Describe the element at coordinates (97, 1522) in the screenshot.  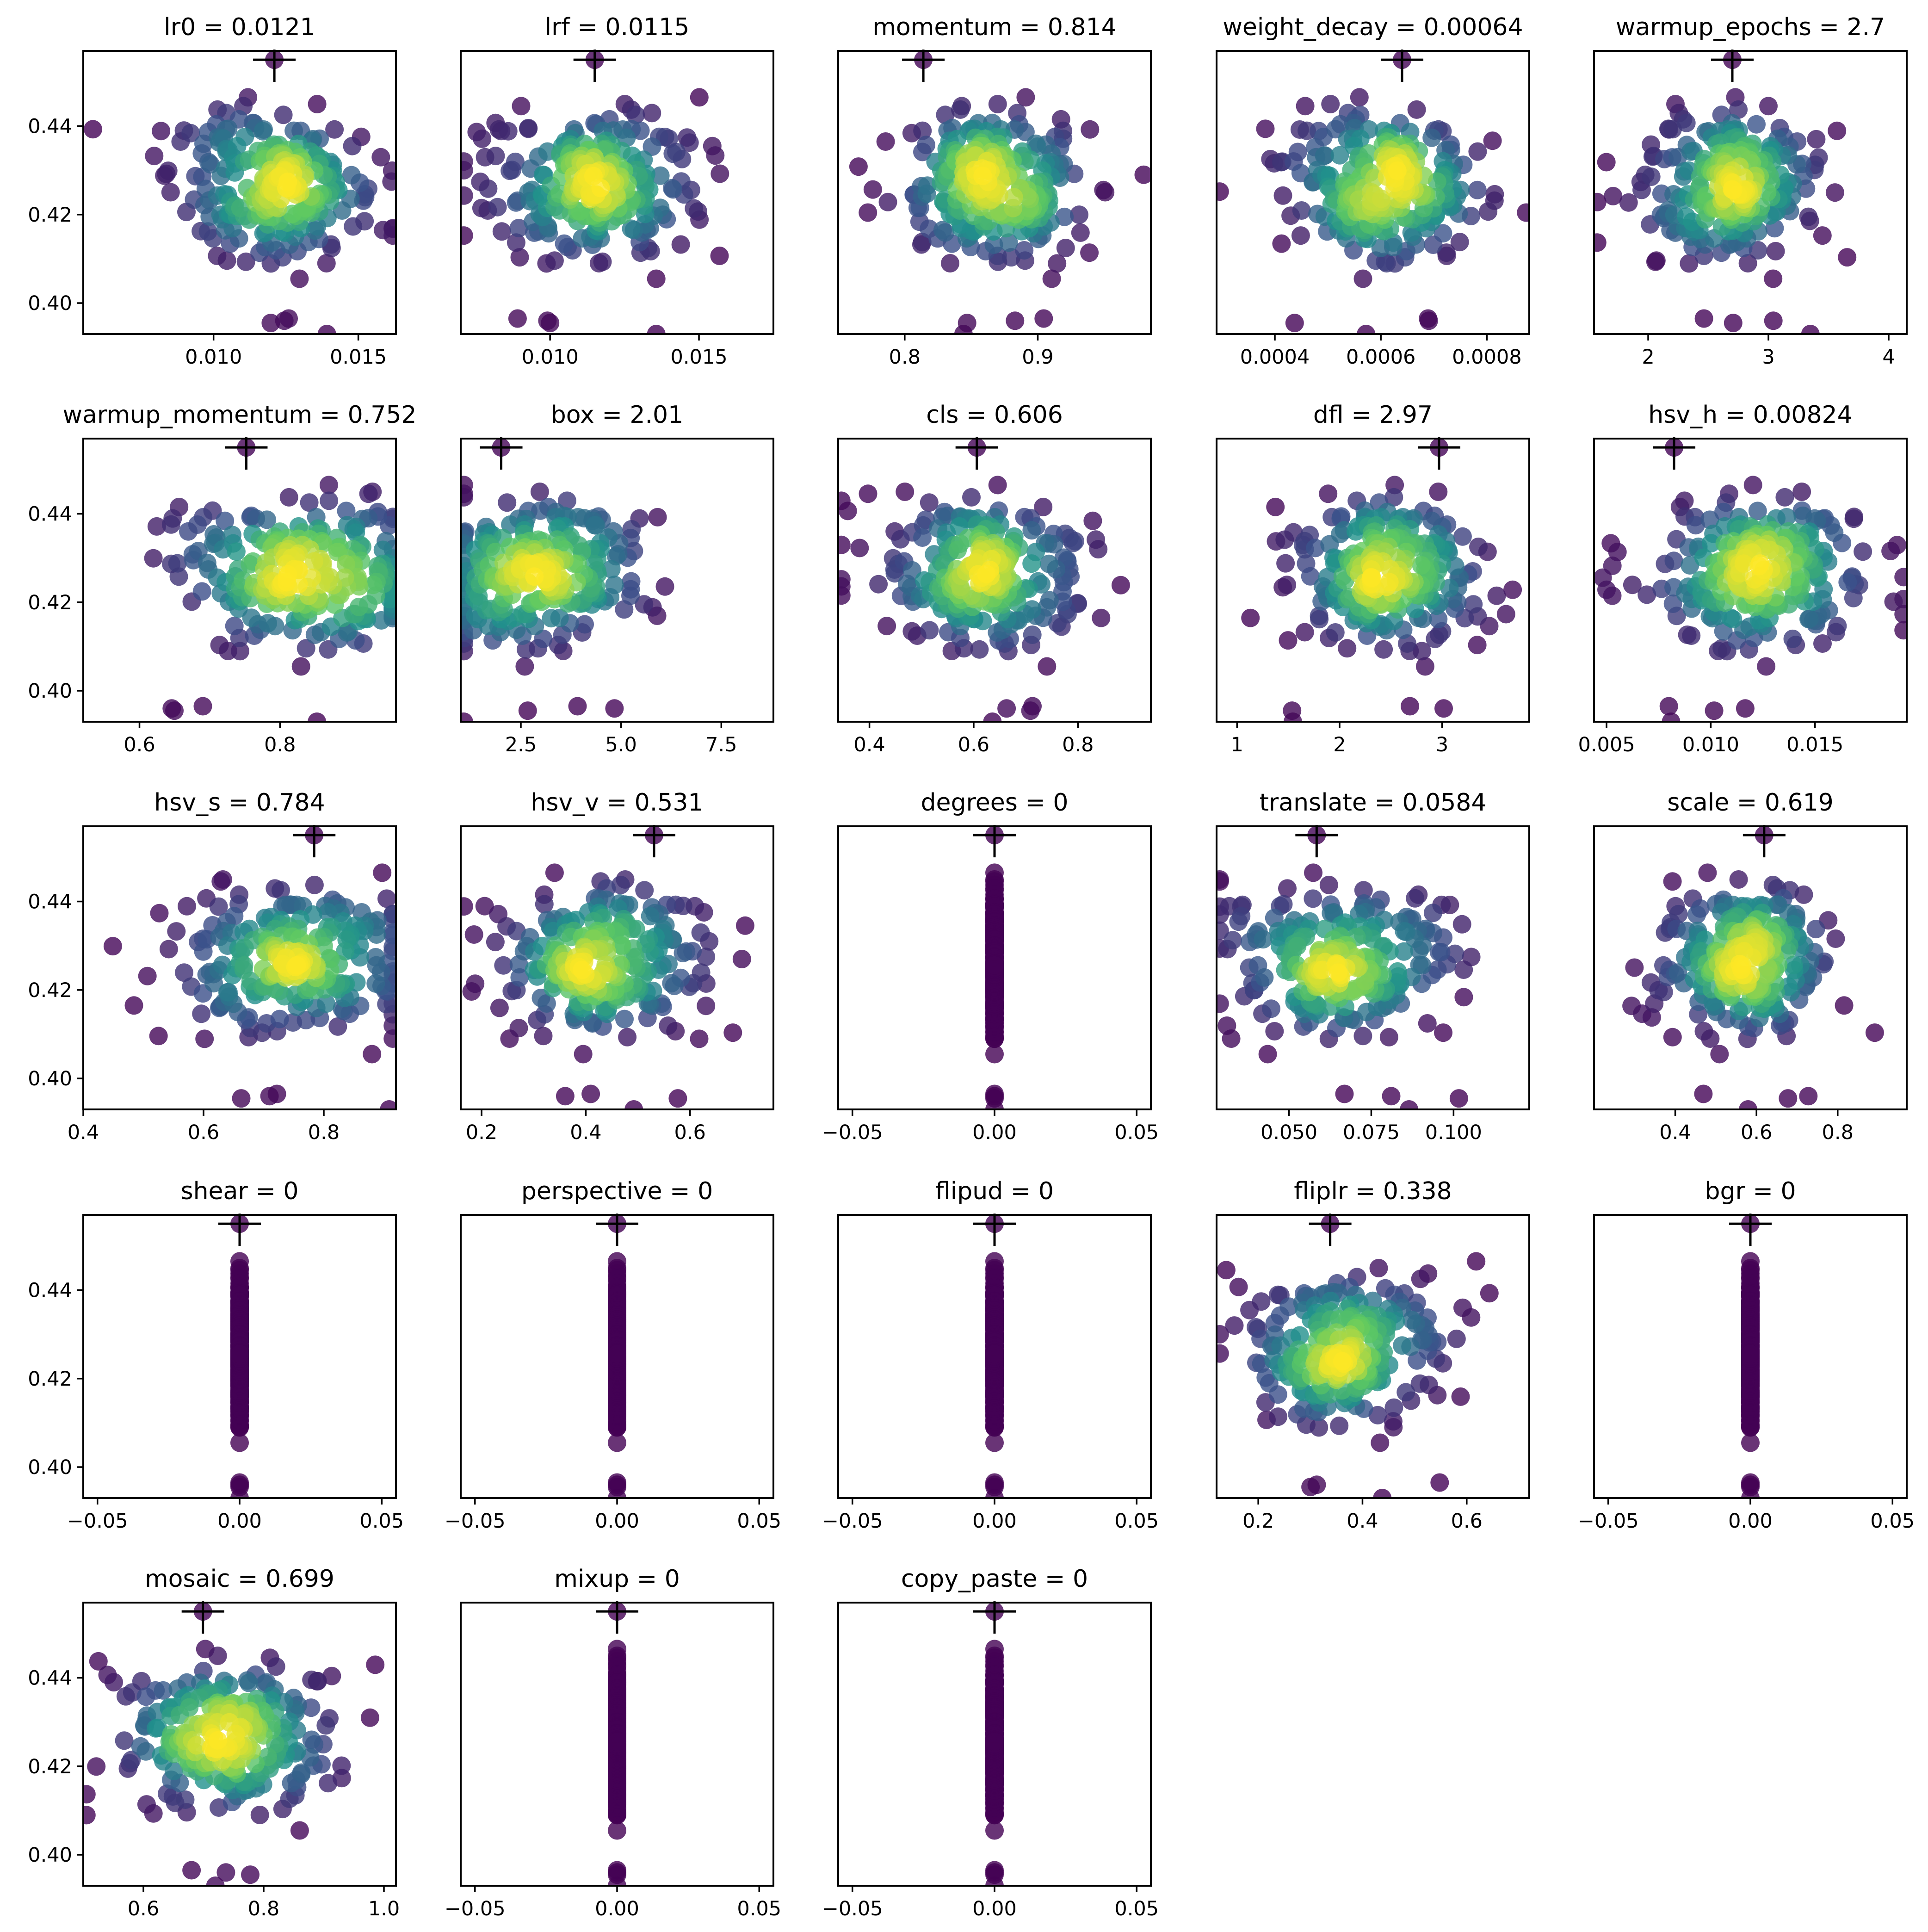
I see `x-tick-label: −0.05` at that location.